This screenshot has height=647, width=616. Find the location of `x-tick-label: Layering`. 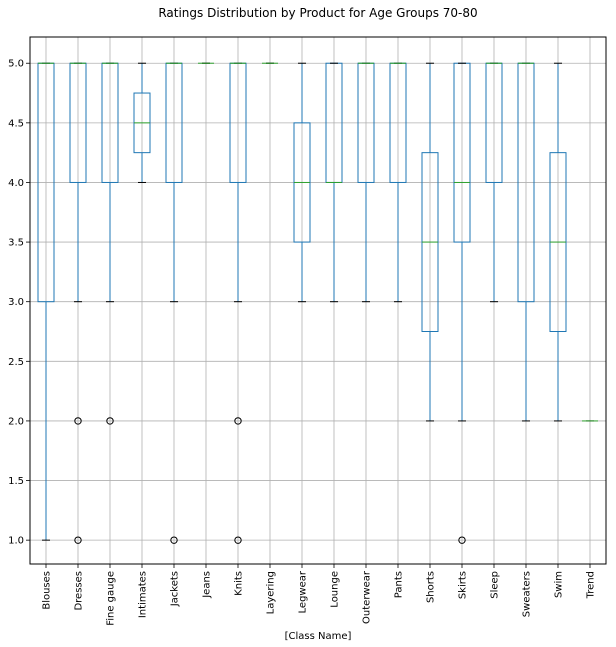

x-tick-label: Layering is located at coordinates (271, 592).